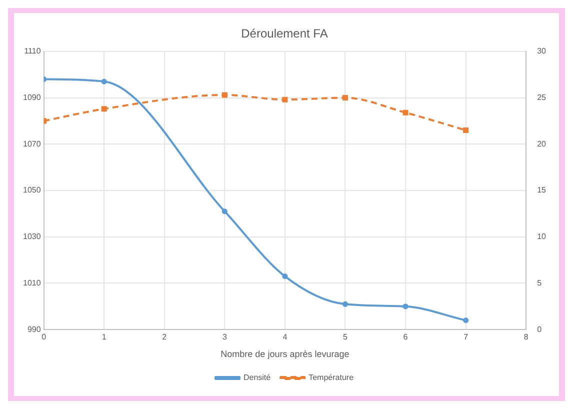 The width and height of the screenshot is (573, 409). I want to click on x-axis-title: Nombre de jours après levurage, so click(285, 354).